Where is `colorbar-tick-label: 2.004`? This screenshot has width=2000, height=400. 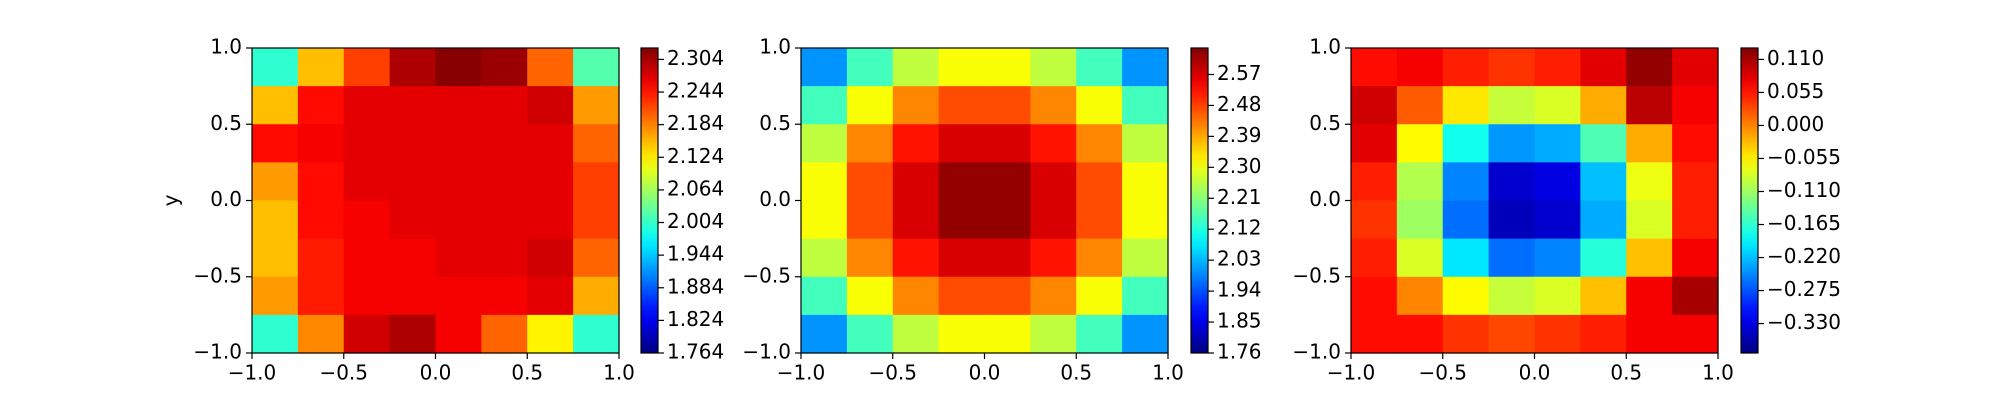
colorbar-tick-label: 2.004 is located at coordinates (695, 221).